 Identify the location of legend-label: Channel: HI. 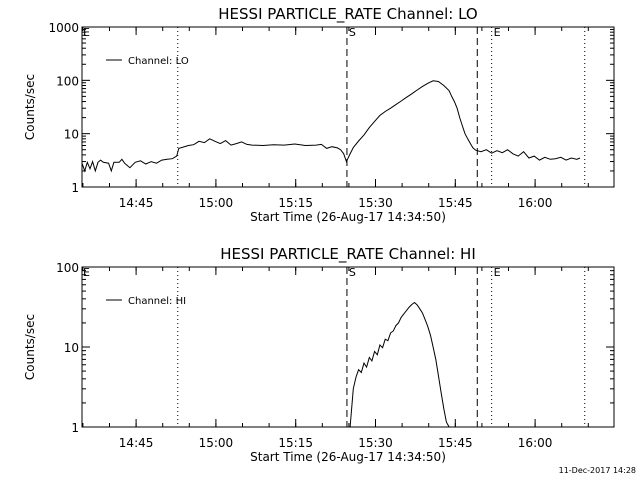
(157, 301).